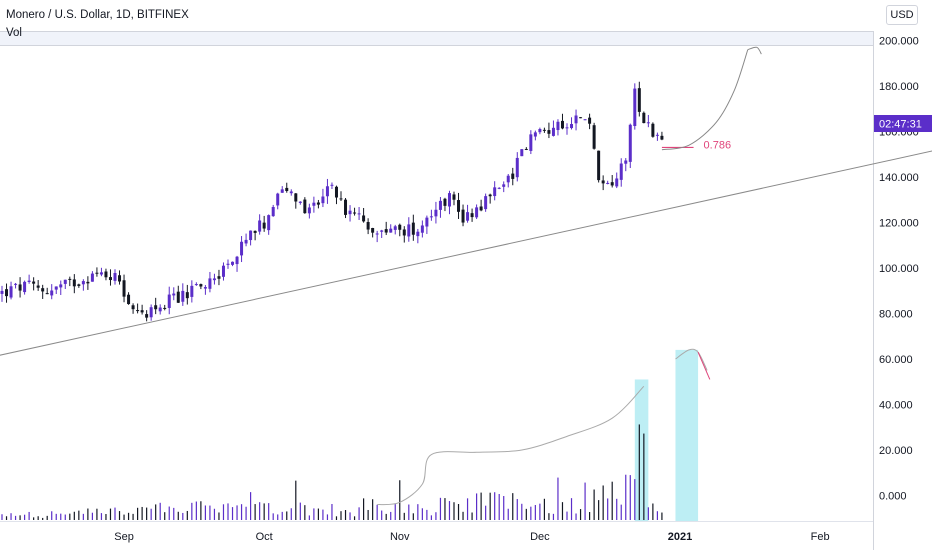  I want to click on volume-curve, so click(511, 445).